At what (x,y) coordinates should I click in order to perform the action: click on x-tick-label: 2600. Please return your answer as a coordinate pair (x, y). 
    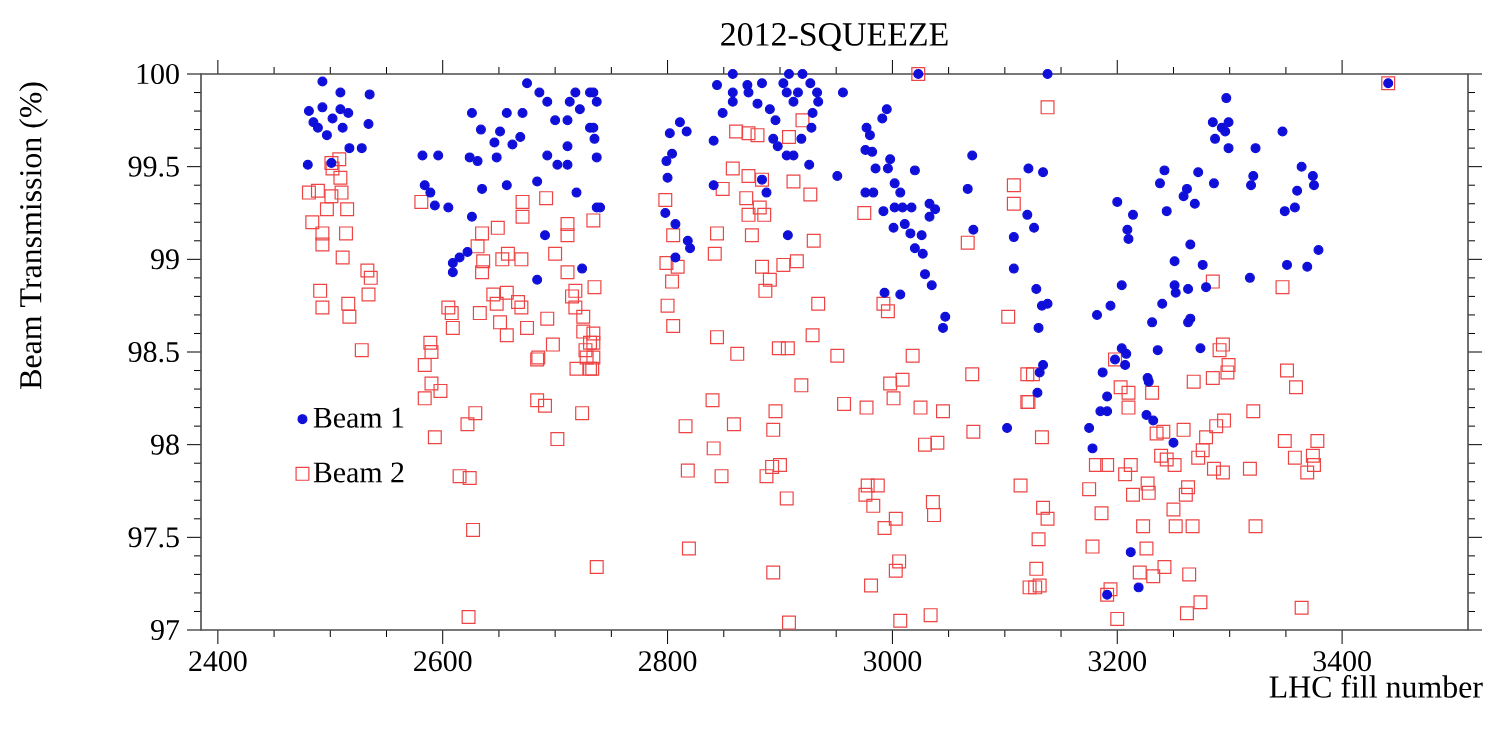
    Looking at the image, I should click on (443, 661).